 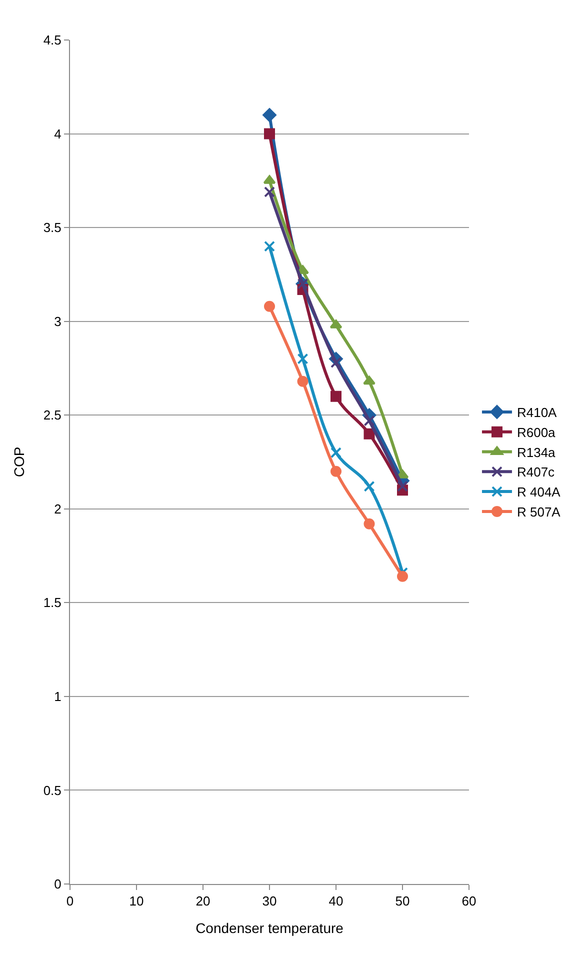 I want to click on x-tick-label: 20, so click(x=203, y=901).